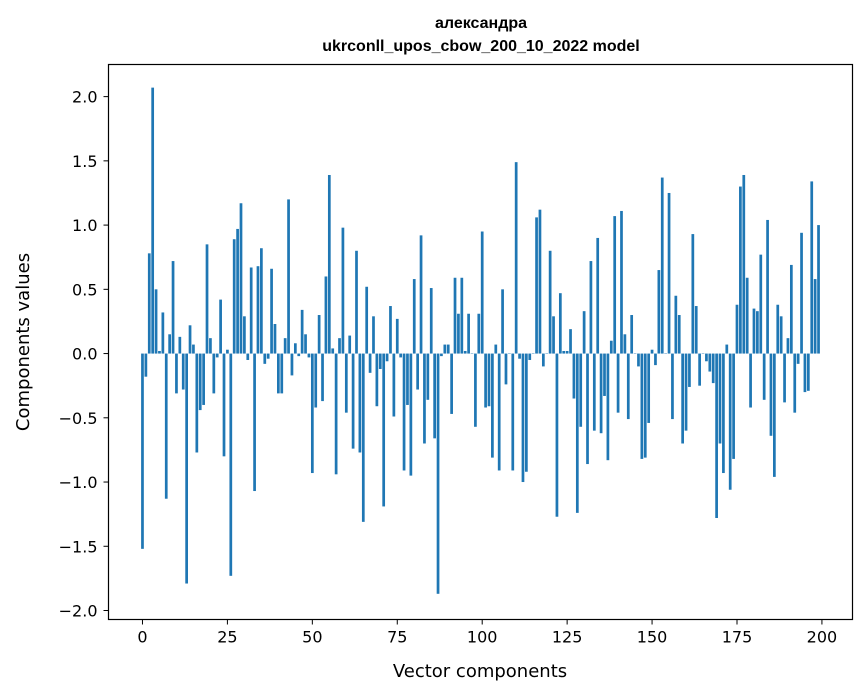  What do you see at coordinates (78, 546) in the screenshot?
I see `y-tick-label: −1.5` at bounding box center [78, 546].